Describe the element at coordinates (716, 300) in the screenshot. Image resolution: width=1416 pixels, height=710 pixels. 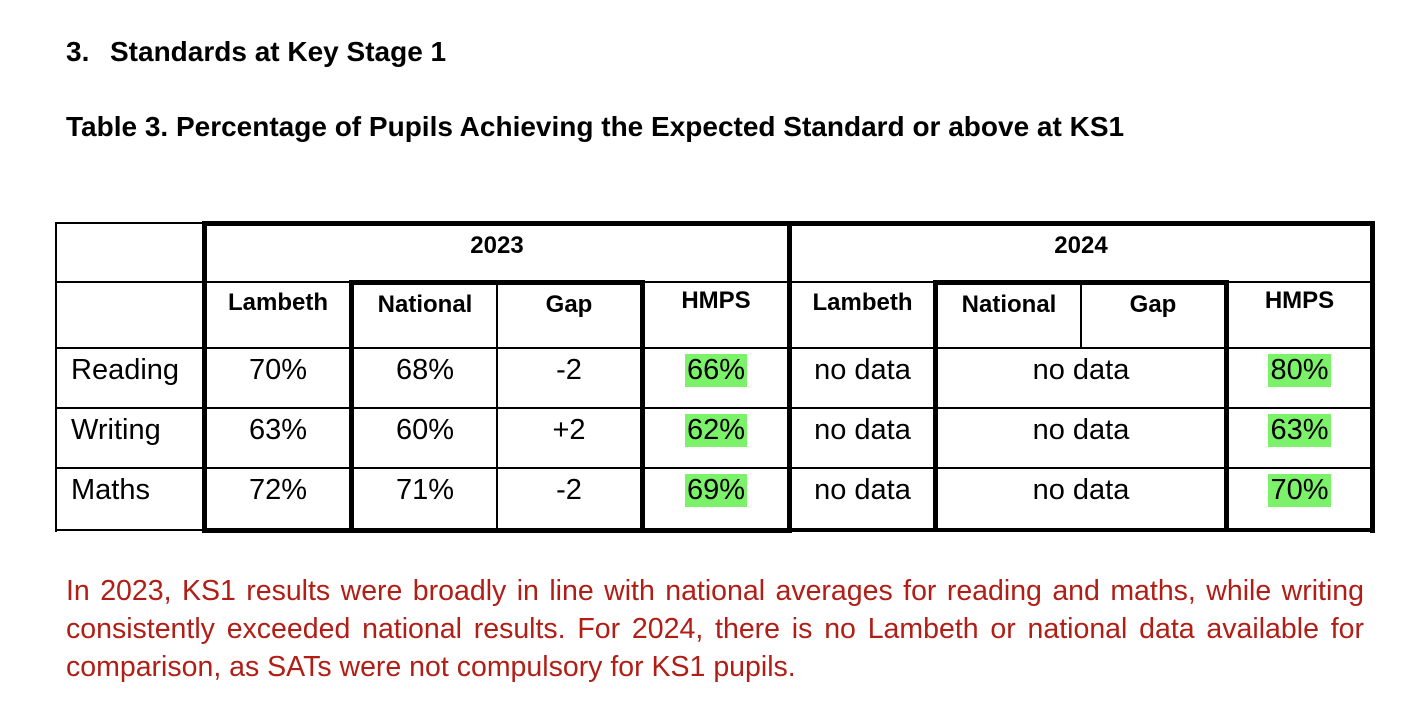
I see `col-header-hmps-2023: HMPS` at that location.